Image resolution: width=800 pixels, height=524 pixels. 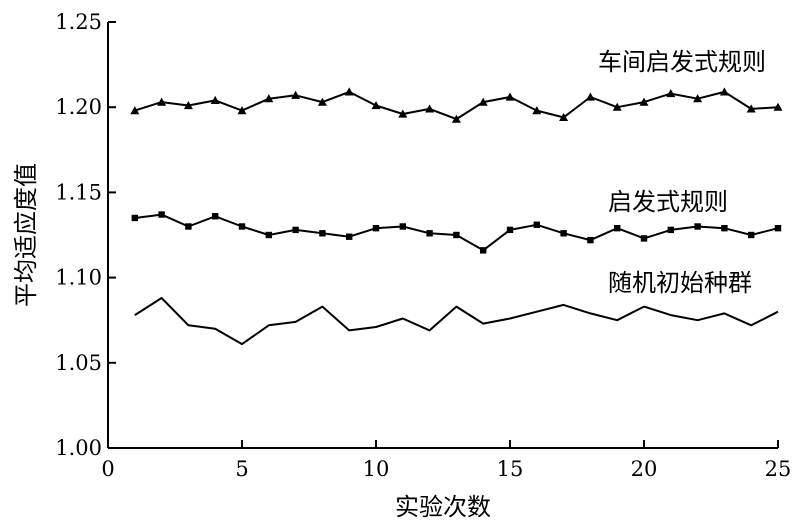 I want to click on series-label-random-population: 随机初始种群, so click(x=680, y=283).